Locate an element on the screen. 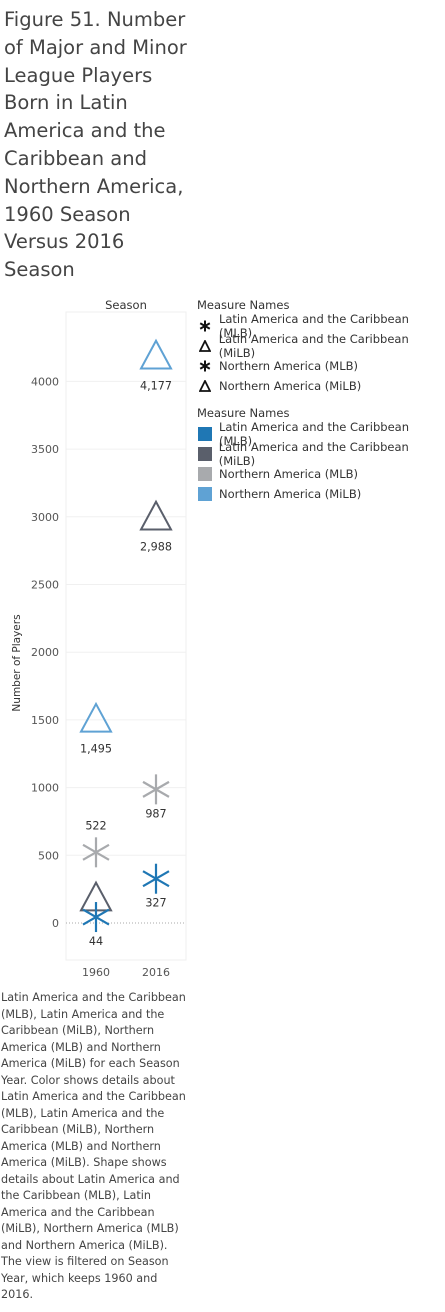 Image resolution: width=445 pixels, height=1312 pixels. shape-legend-label: Northern America (MiLB) is located at coordinates (290, 386).